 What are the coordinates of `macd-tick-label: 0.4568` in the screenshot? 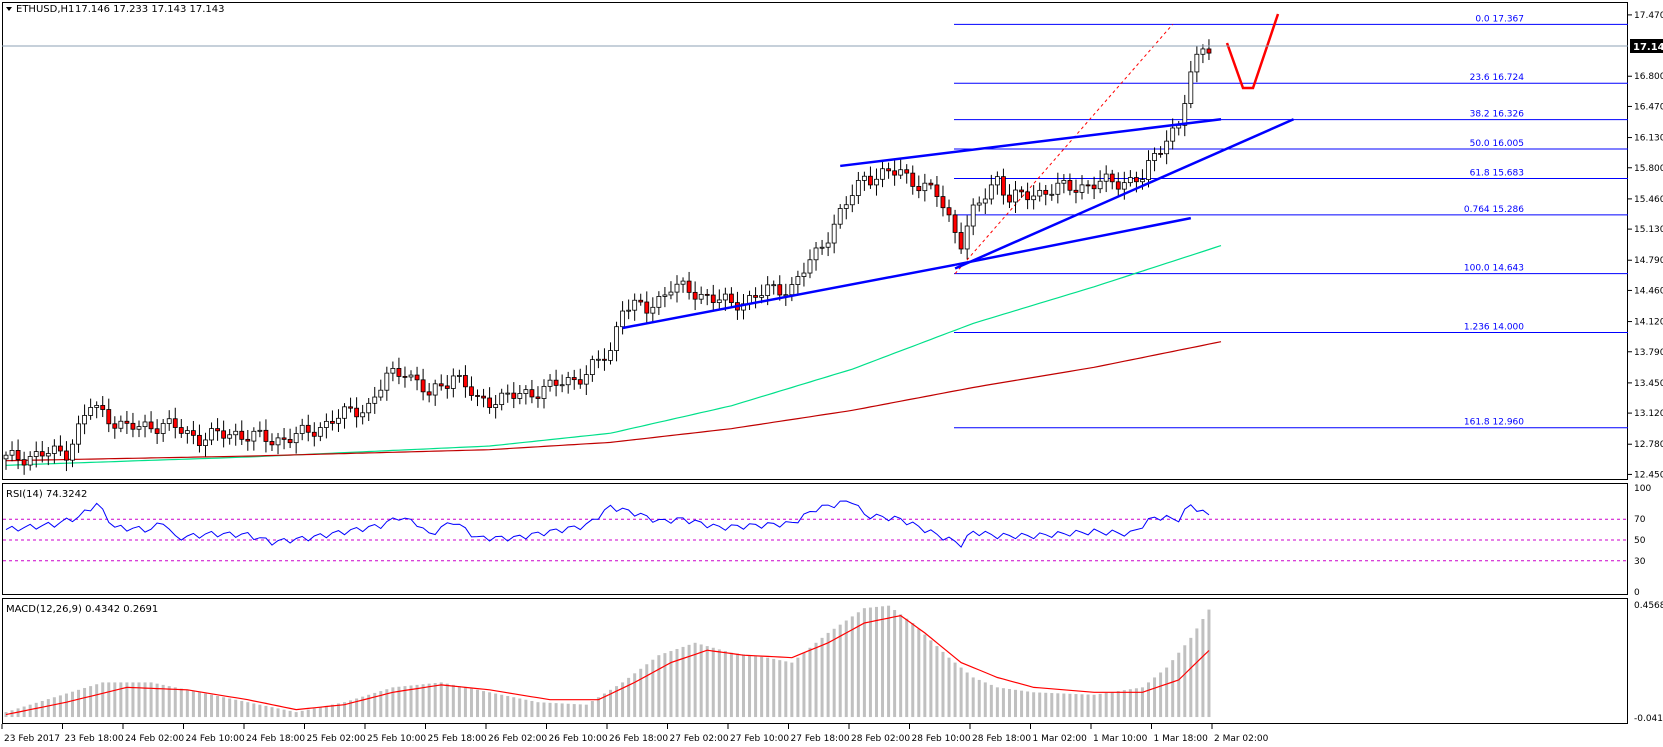 It's located at (1648, 606).